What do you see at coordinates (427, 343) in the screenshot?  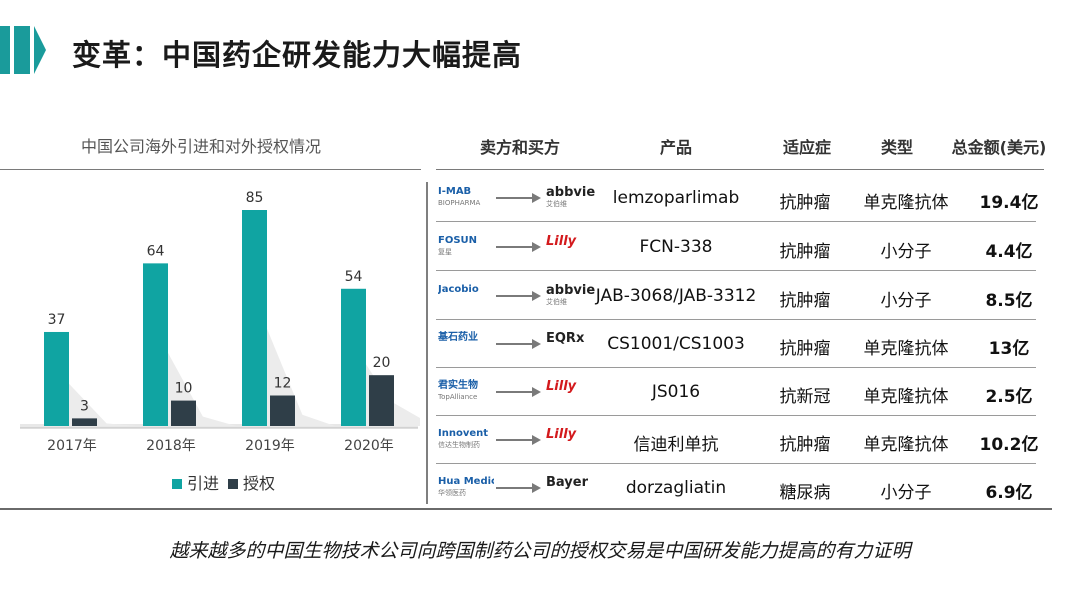 I see `table-divider` at bounding box center [427, 343].